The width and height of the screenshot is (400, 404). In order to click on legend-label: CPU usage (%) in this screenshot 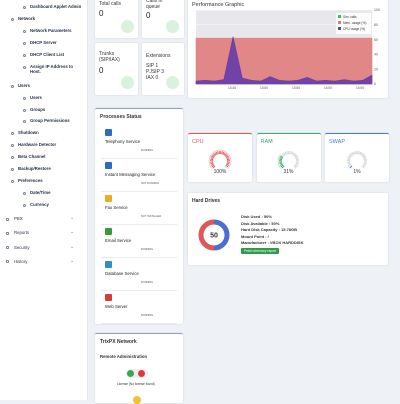, I will do `click(354, 29)`.